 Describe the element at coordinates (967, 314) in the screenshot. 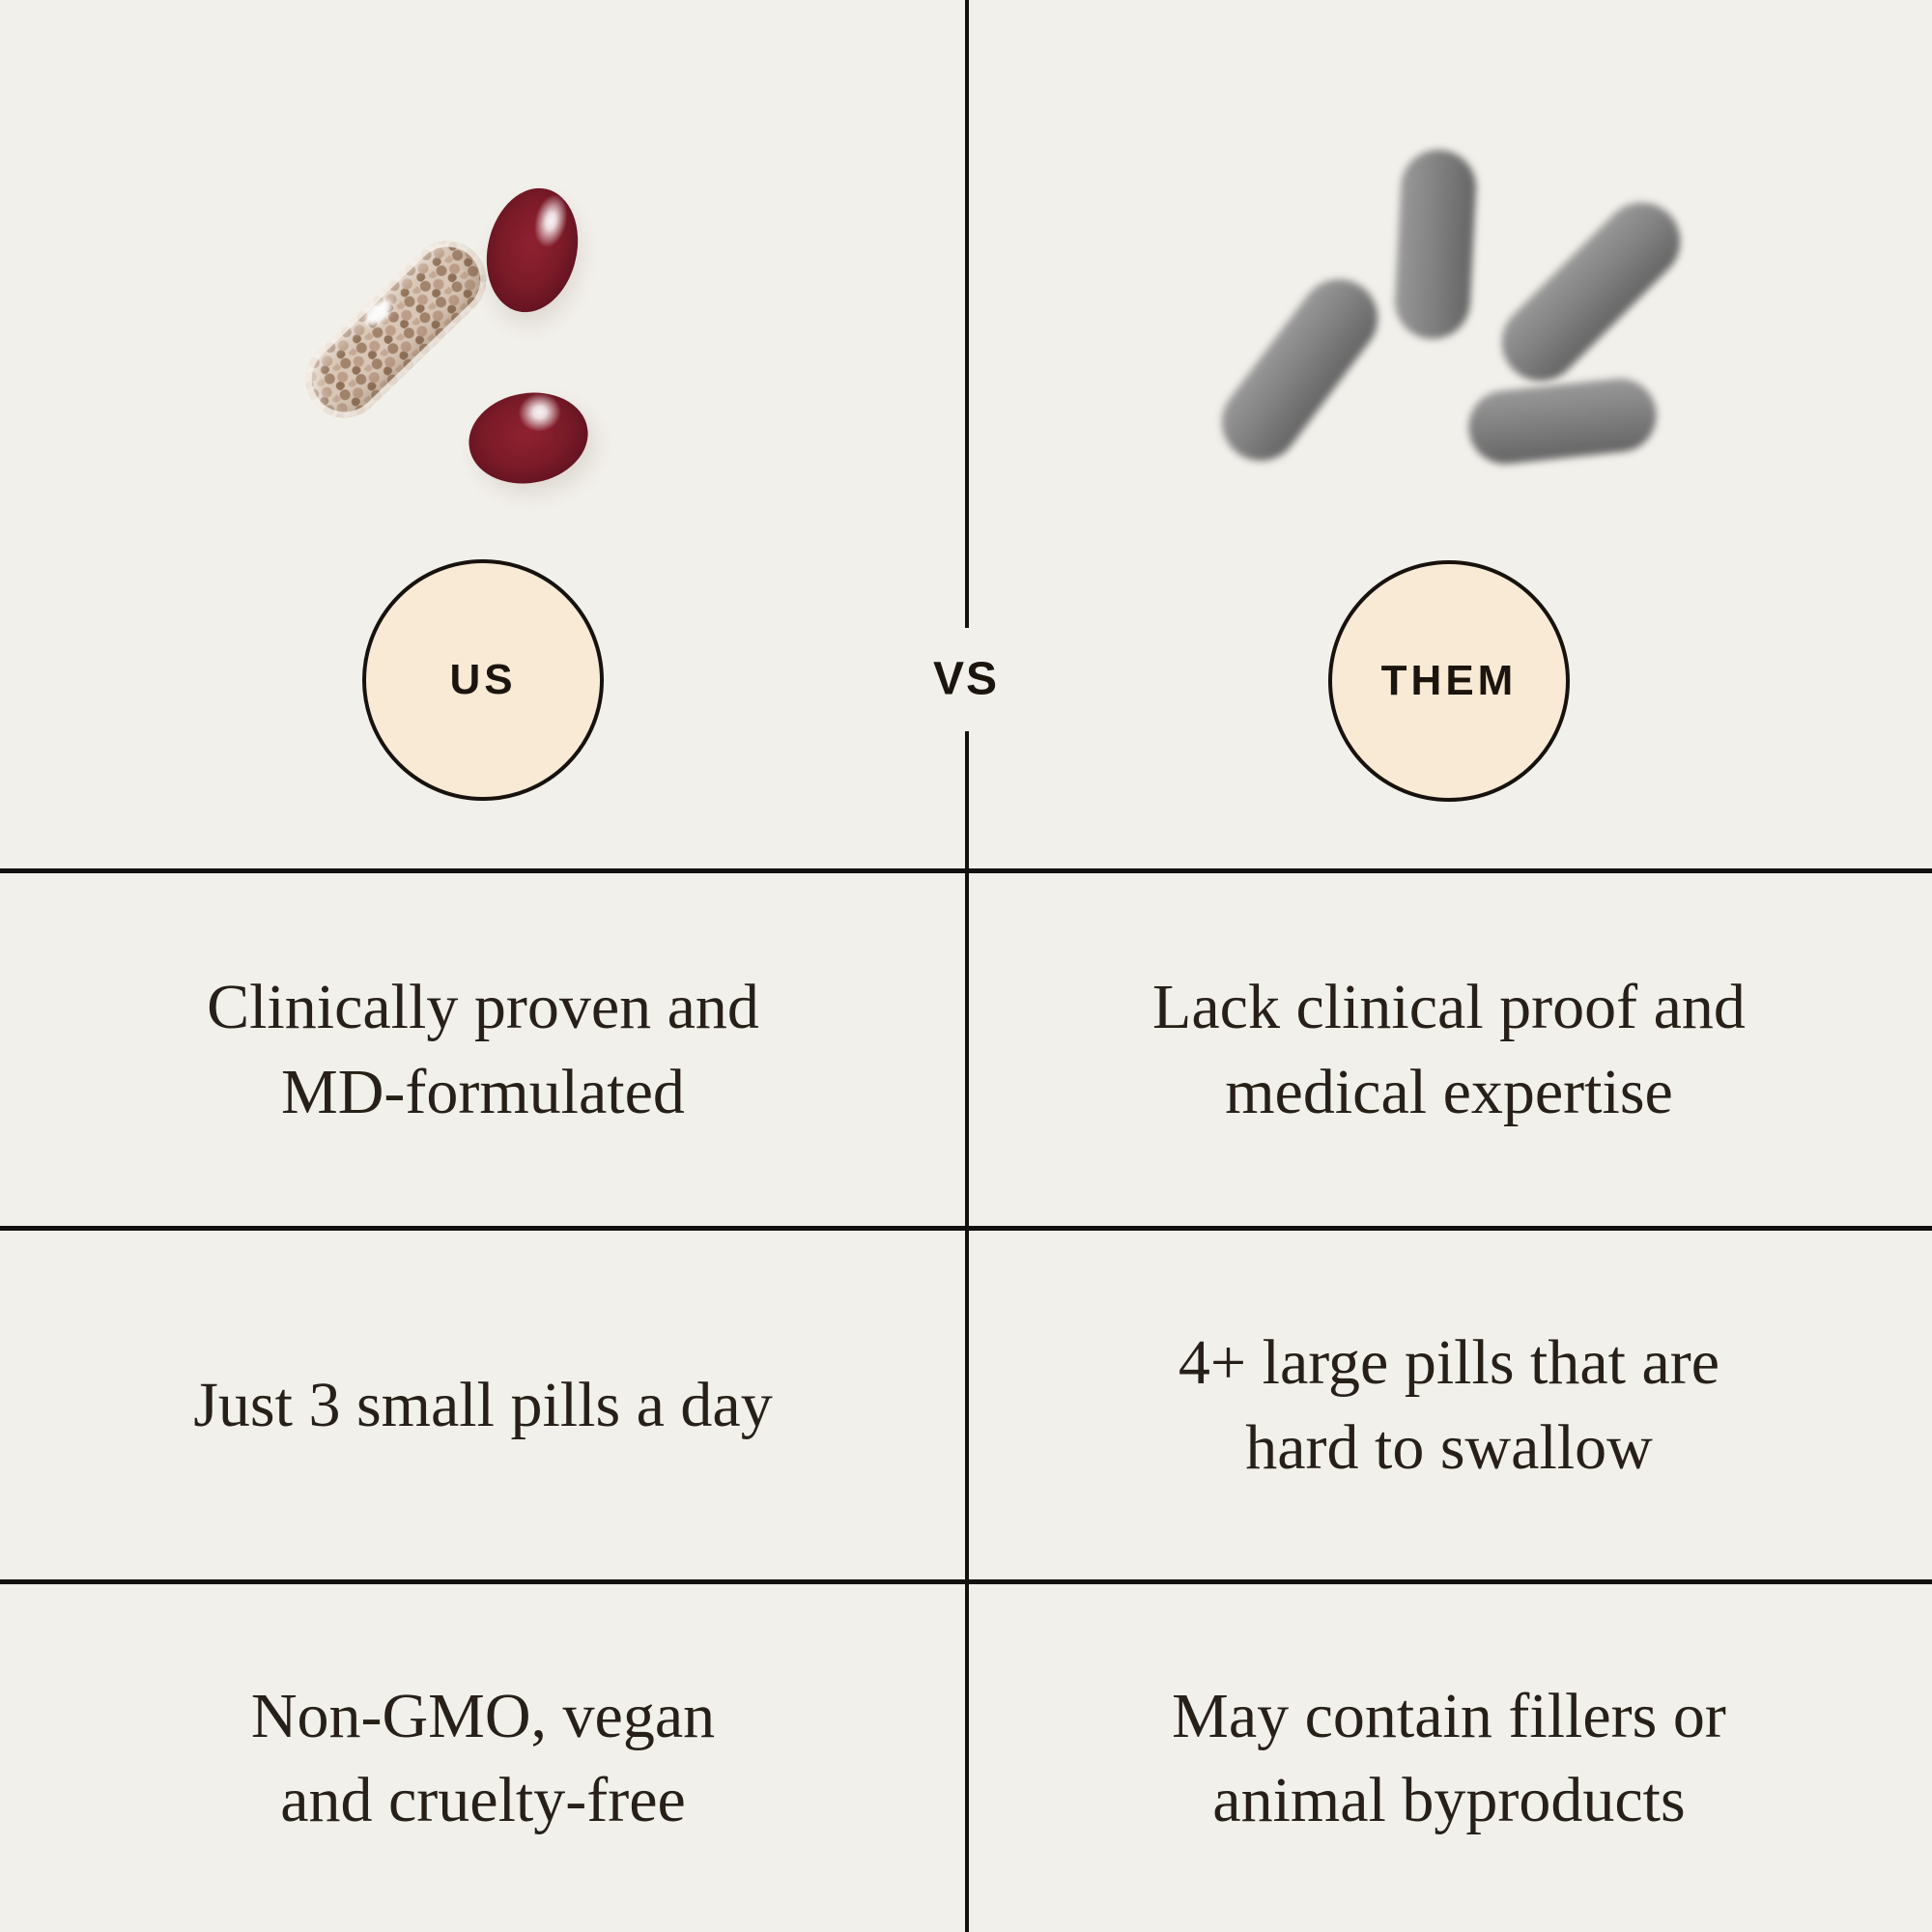

I see `vertical-divider-top` at that location.